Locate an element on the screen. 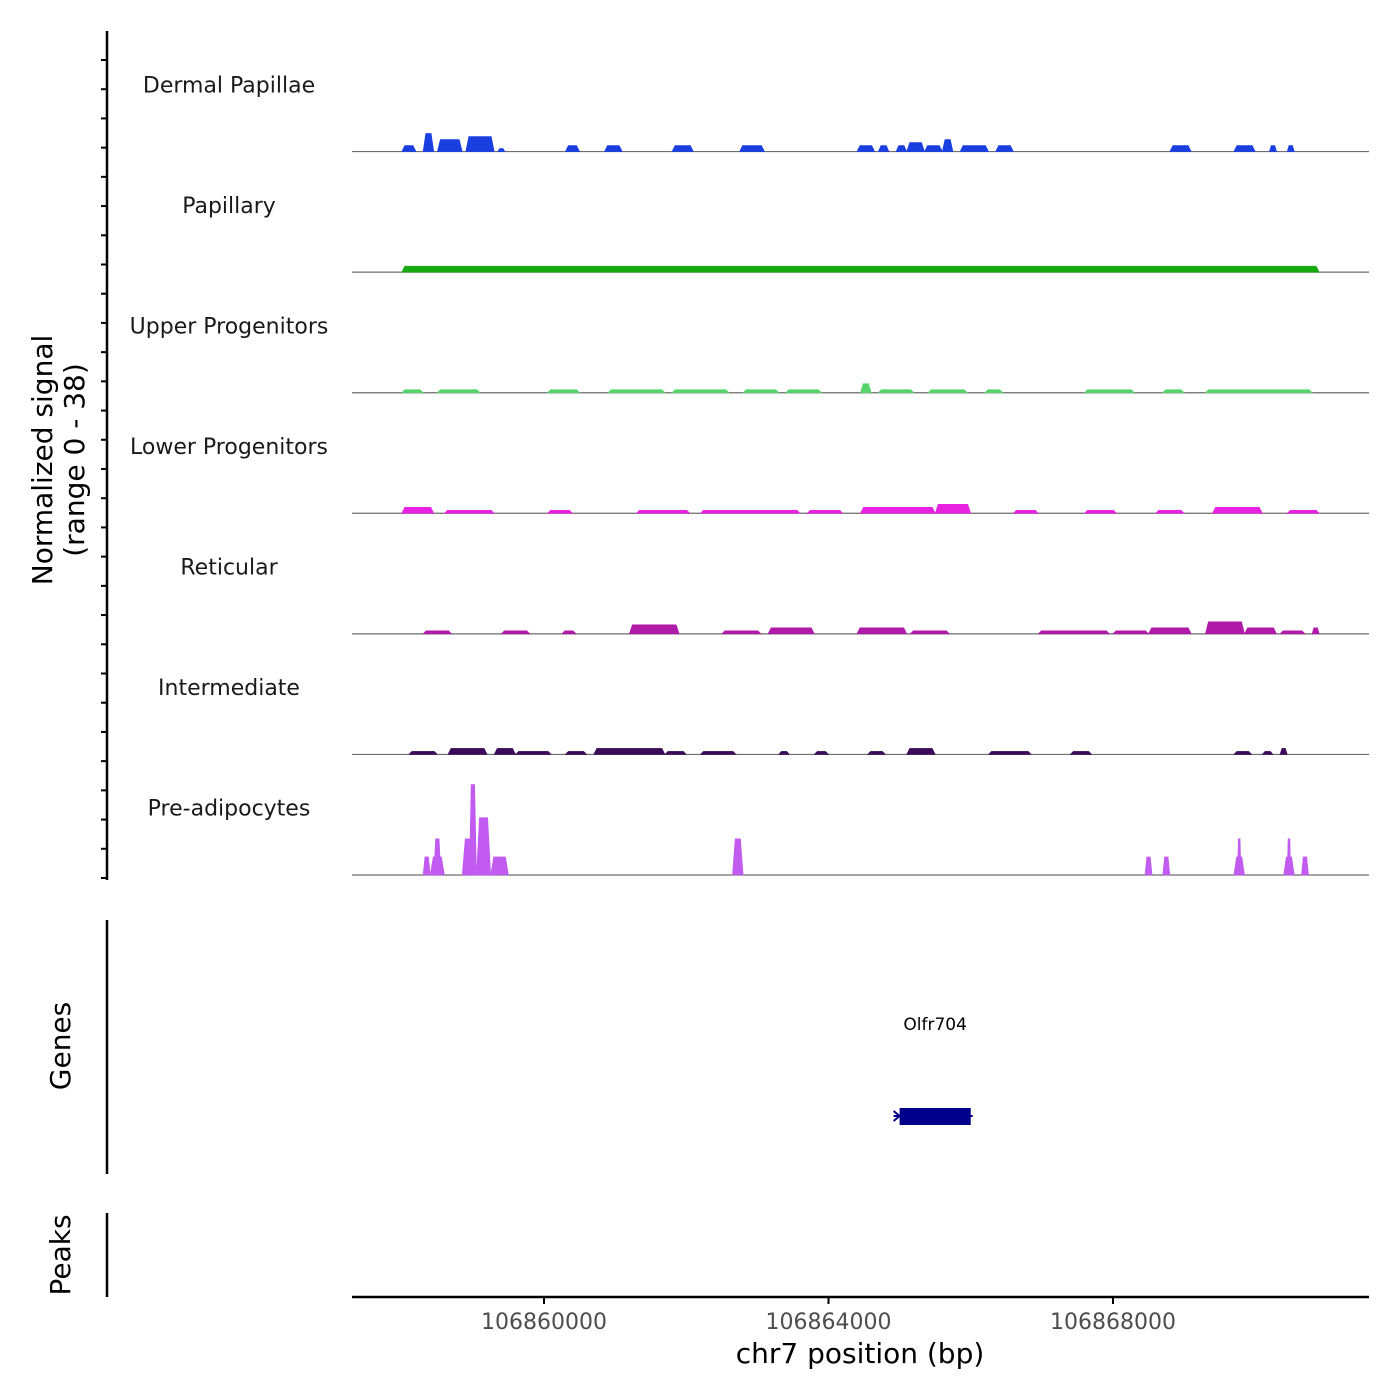 Image resolution: width=1400 pixels, height=1400 pixels. gene-annotations: Olfr704 is located at coordinates (932, 1070).